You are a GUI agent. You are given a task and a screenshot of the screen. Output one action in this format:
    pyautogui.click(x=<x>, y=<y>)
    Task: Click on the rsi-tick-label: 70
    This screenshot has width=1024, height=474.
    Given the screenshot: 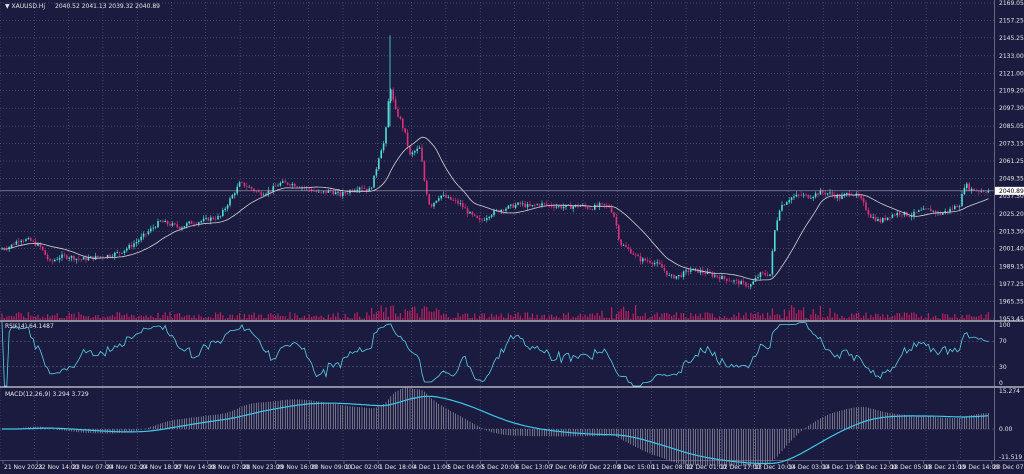 What is the action you would take?
    pyautogui.click(x=1003, y=341)
    